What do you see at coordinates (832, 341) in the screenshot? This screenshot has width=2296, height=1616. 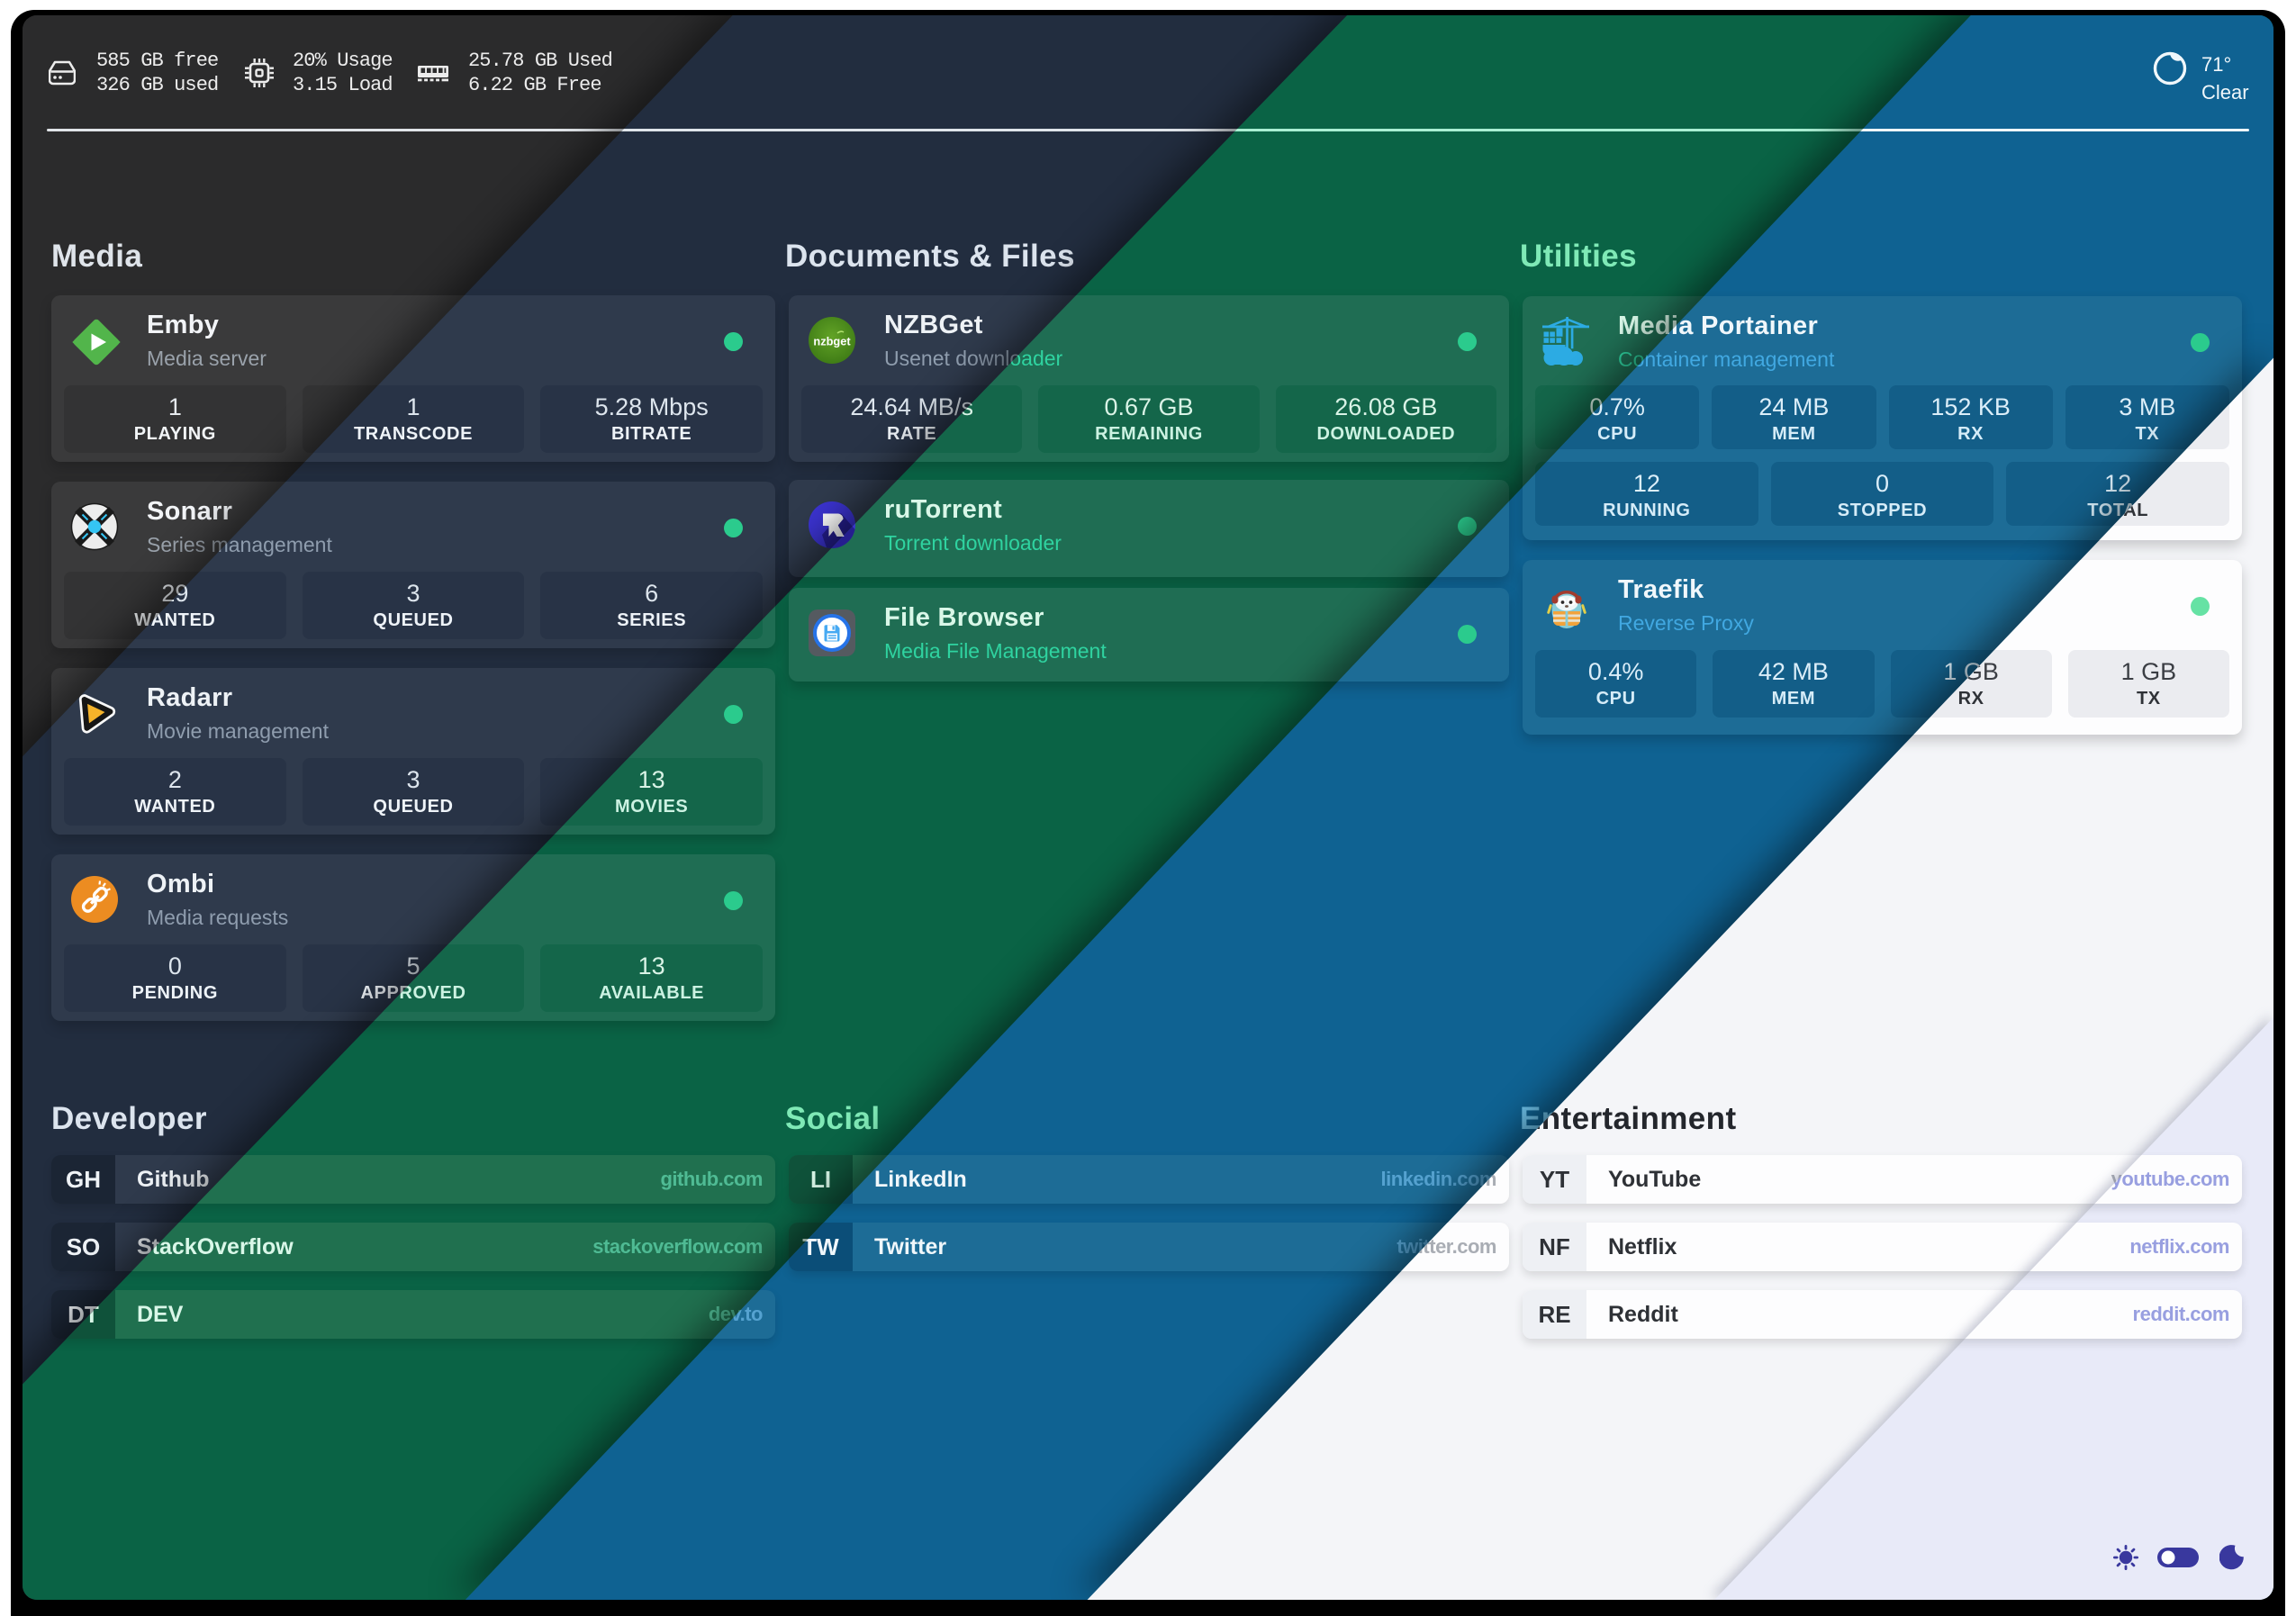 I see `svg-text: nzbget` at bounding box center [832, 341].